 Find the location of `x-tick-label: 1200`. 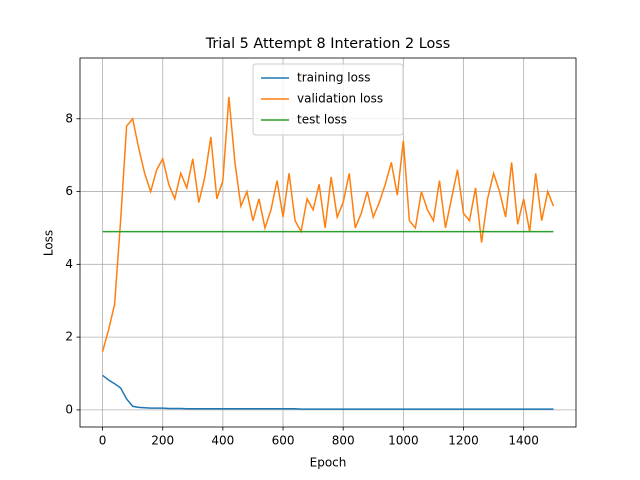

x-tick-label: 1200 is located at coordinates (463, 441).